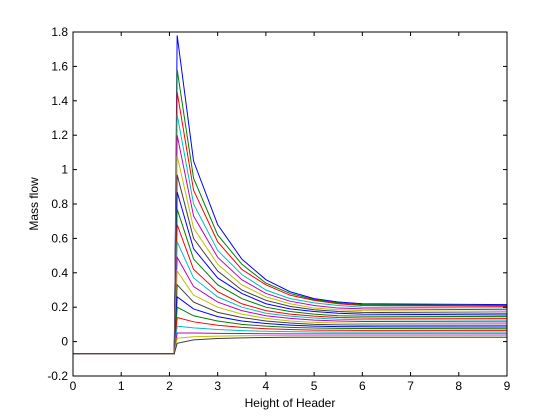  I want to click on y-tick-label: -0.2, so click(57, 376).